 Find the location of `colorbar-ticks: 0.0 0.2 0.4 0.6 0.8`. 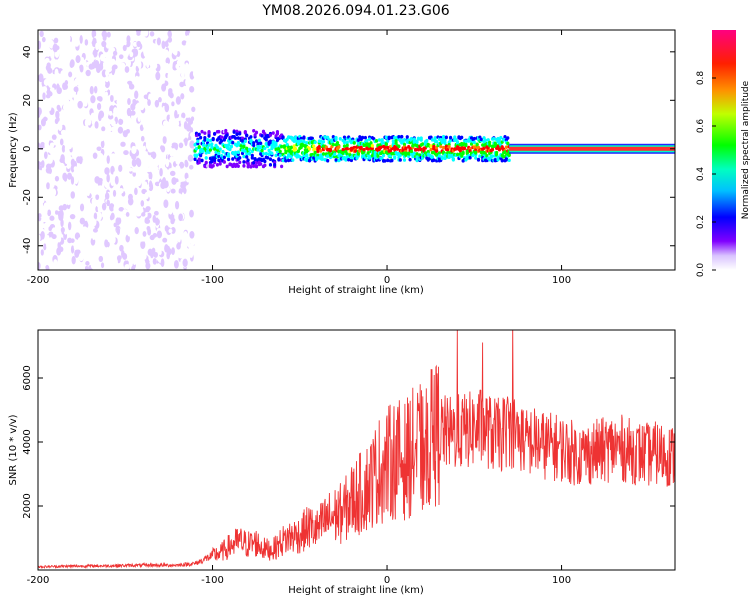

colorbar-ticks: 0.0 0.2 0.4 0.6 0.8 is located at coordinates (706, 174).